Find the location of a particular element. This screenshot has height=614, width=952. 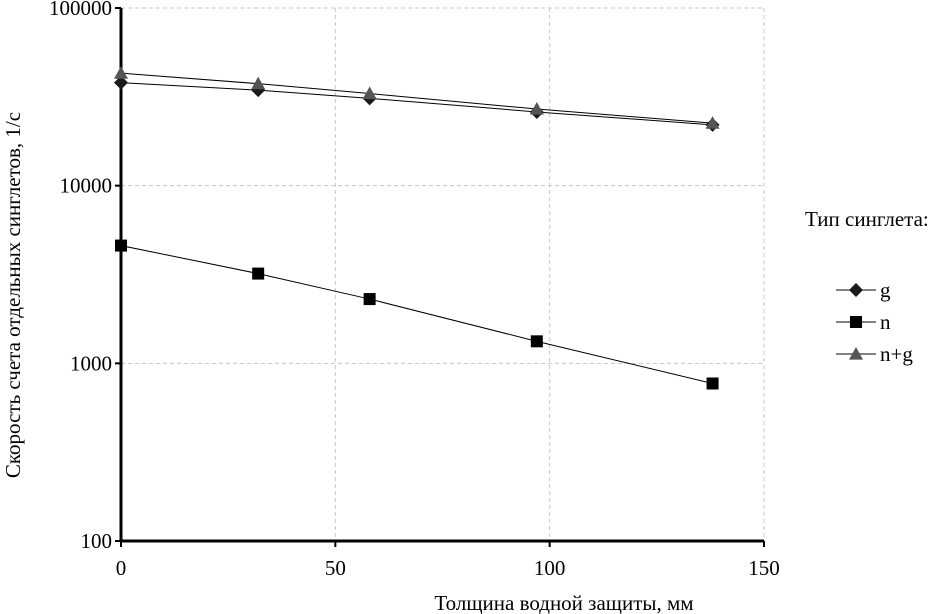

legend-item: n is located at coordinates (863, 322).